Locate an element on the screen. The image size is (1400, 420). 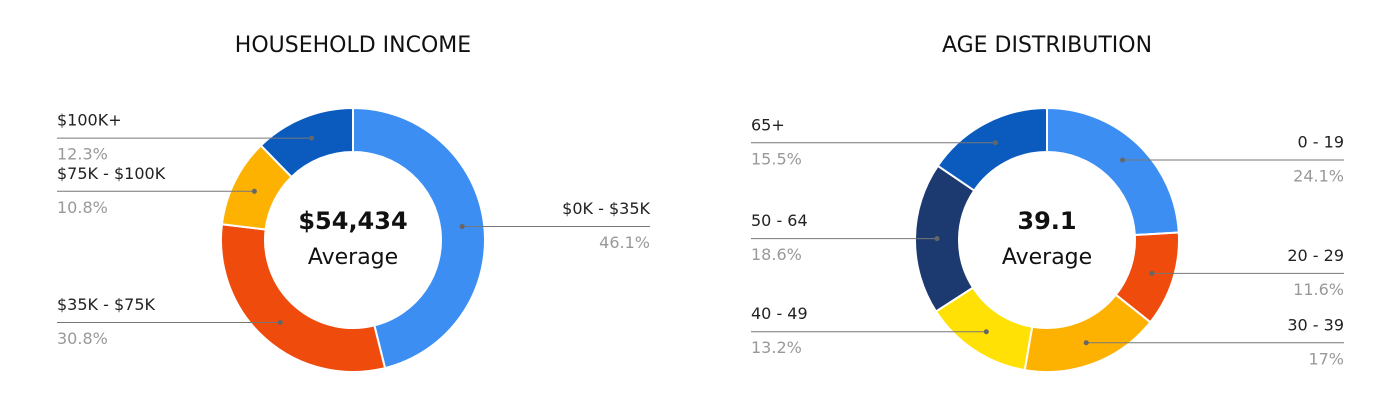
value-label: 30.8% is located at coordinates (82, 338).